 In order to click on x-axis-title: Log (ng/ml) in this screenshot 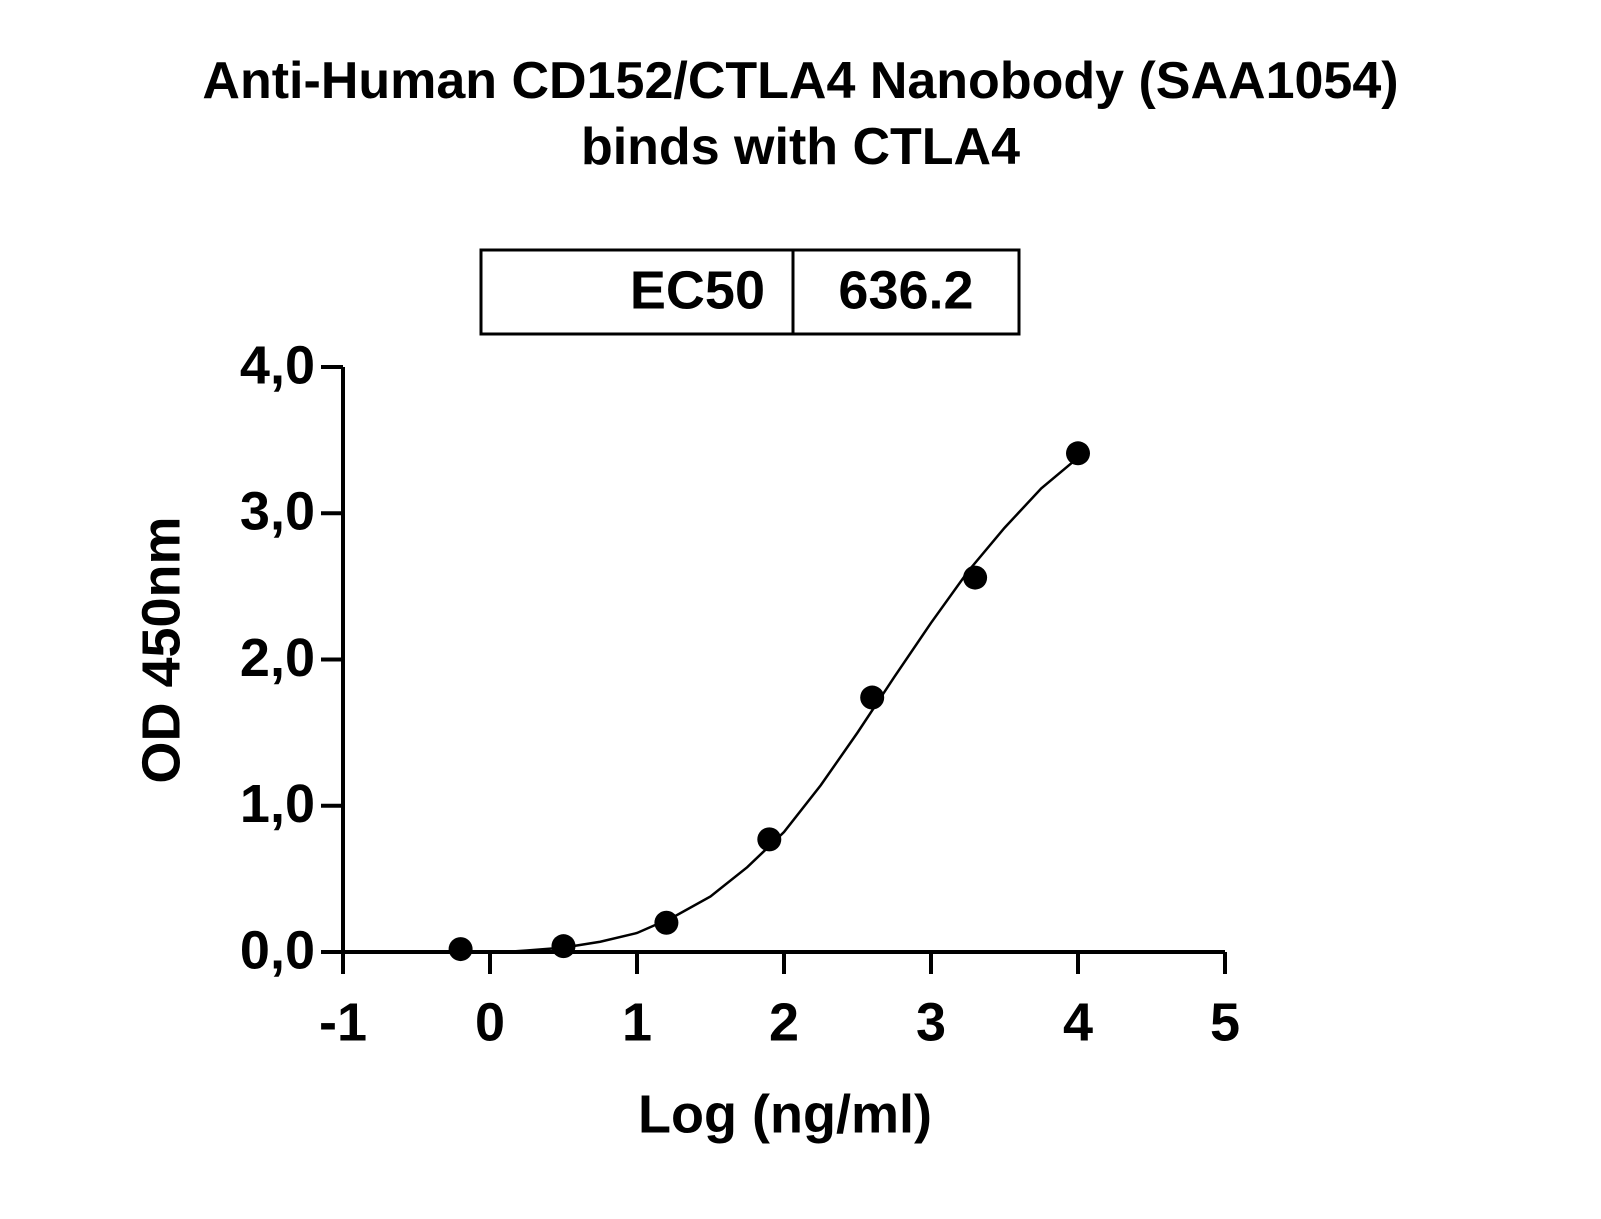, I will do `click(785, 1114)`.